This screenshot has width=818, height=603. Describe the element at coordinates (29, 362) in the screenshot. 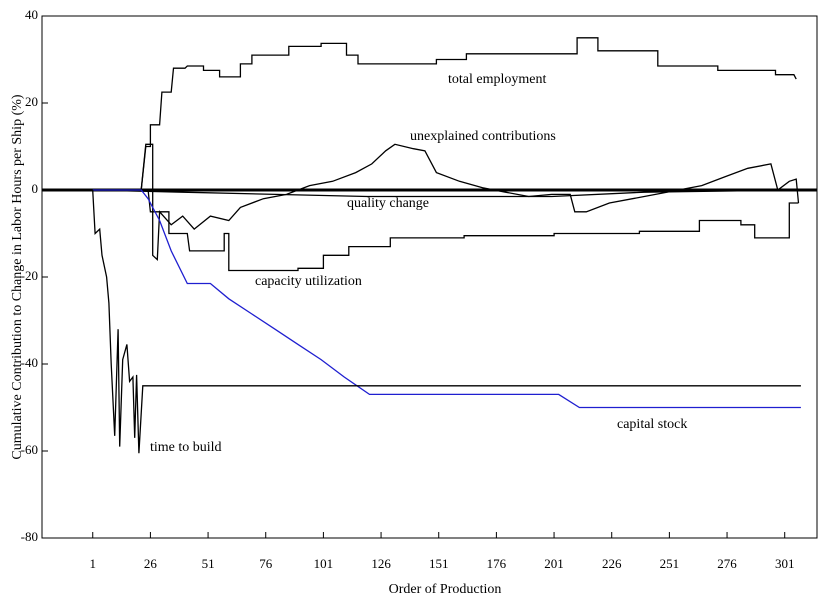

I see `y-tick-label: -40` at that location.